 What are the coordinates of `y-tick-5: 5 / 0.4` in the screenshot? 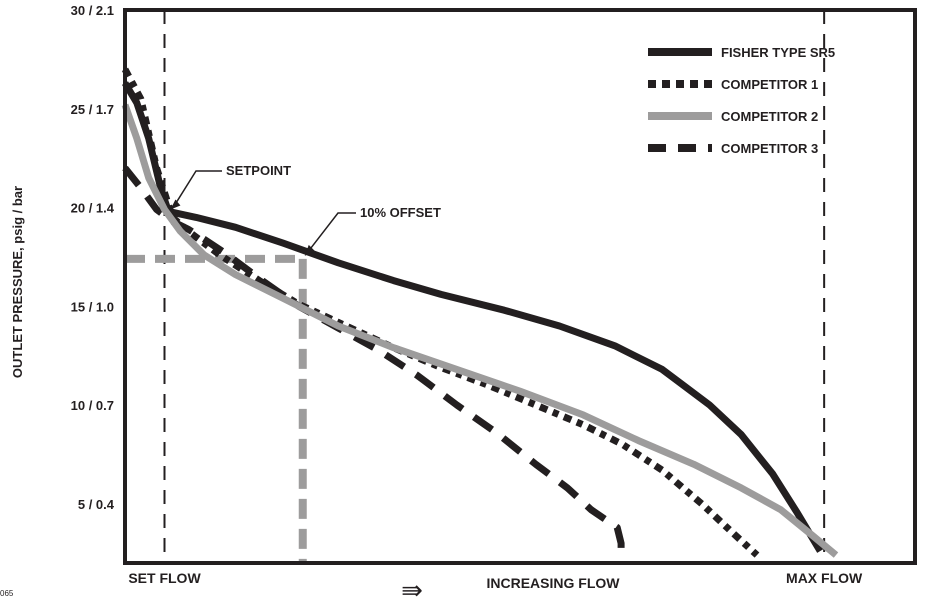 It's located at (96, 504).